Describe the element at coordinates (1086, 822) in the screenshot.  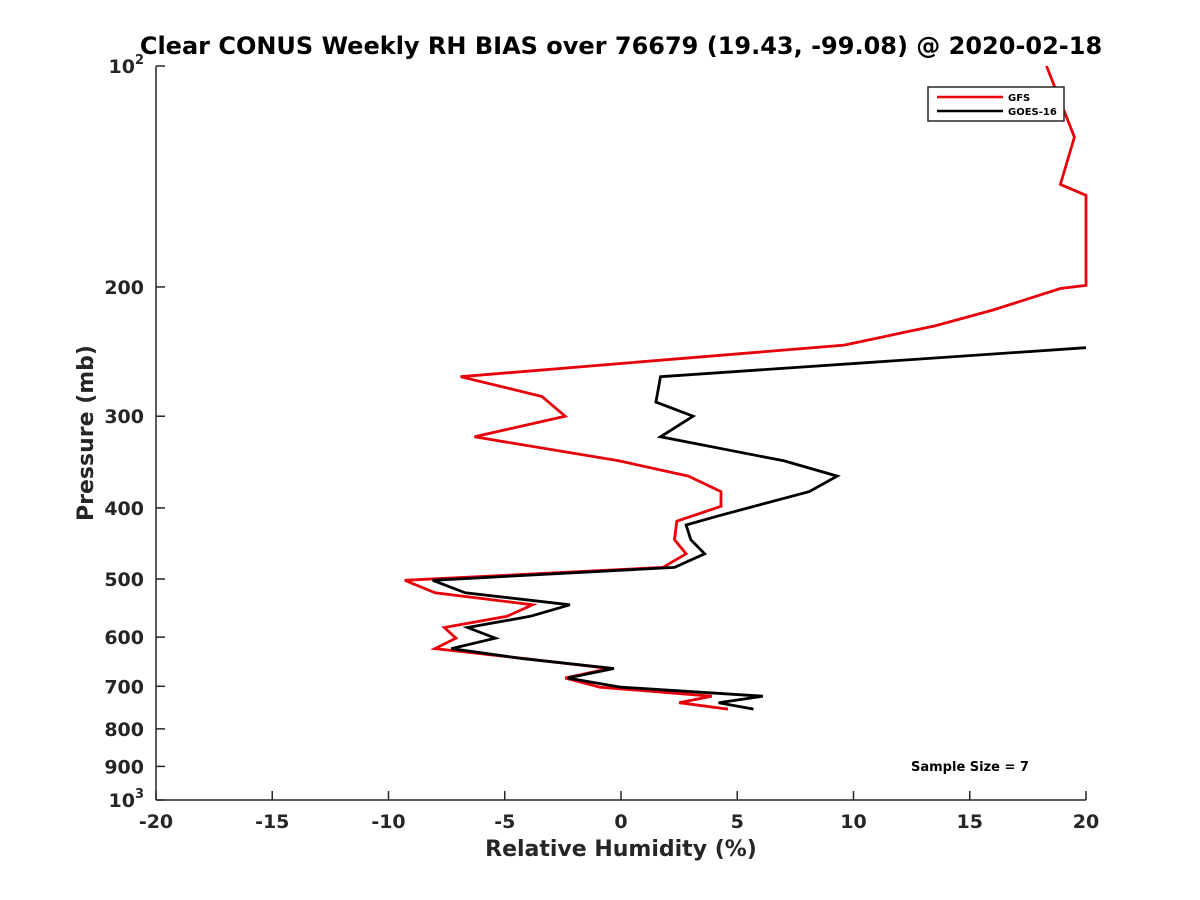
I see `x-tick-label: 20` at that location.